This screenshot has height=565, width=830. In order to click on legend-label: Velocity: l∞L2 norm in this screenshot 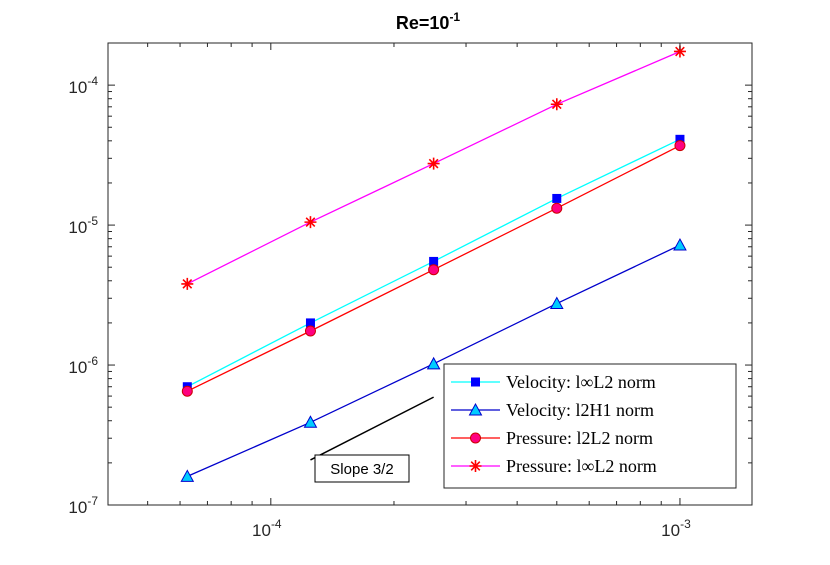, I will do `click(581, 382)`.